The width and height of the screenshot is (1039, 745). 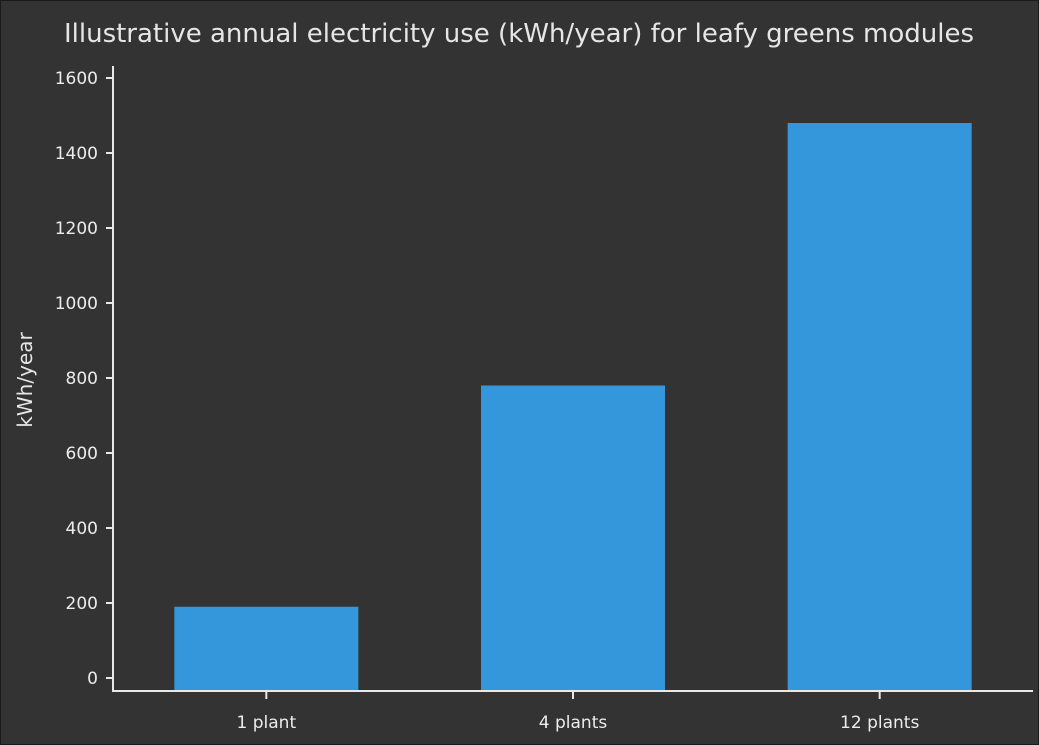 What do you see at coordinates (573, 723) in the screenshot?
I see `x-tick-label: 4 plants` at bounding box center [573, 723].